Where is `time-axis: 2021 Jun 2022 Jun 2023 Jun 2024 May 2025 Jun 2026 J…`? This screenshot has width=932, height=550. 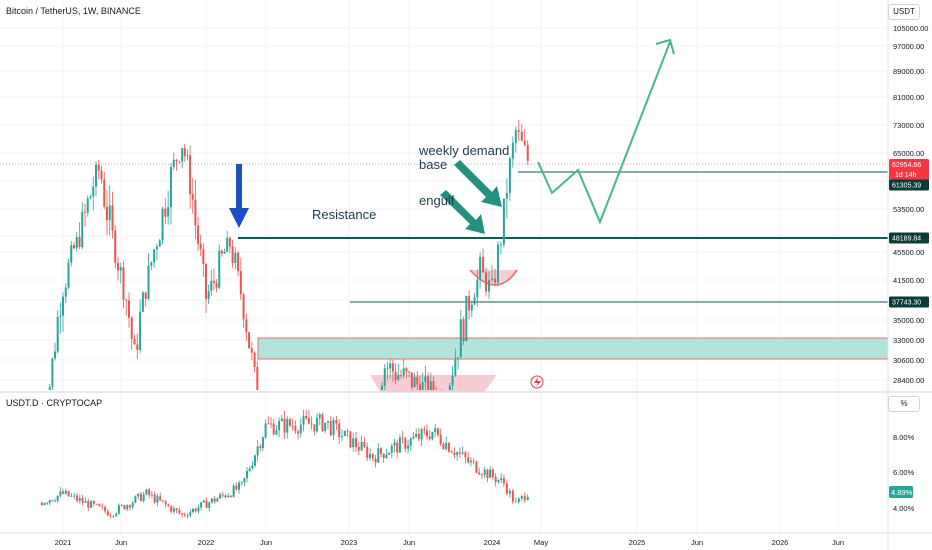 time-axis: 2021 Jun 2022 Jun 2023 Jun 2024 May 2025 Jun 2026 J… is located at coordinates (449, 542).